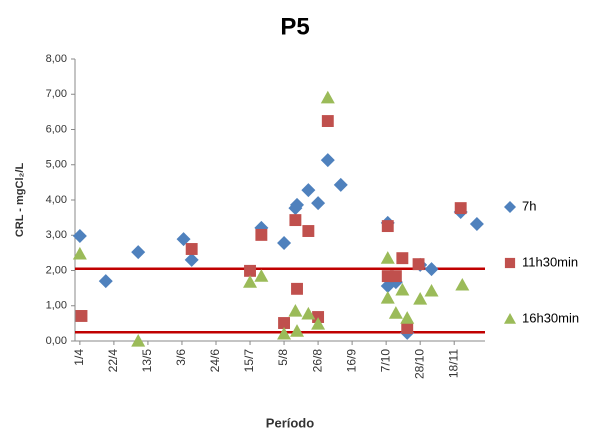 This screenshot has height=433, width=592. What do you see at coordinates (181, 357) in the screenshot?
I see `x-tick-label: 3/6` at bounding box center [181, 357].